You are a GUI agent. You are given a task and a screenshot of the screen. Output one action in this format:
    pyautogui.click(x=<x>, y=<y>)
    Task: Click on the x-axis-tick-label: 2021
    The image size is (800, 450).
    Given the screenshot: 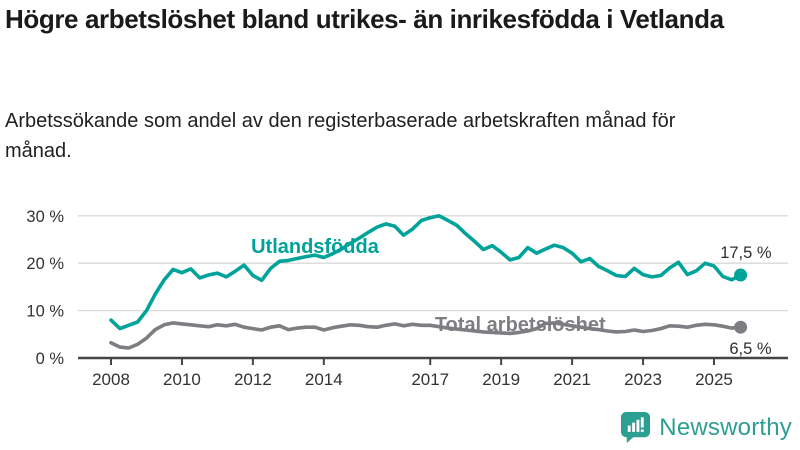 What is the action you would take?
    pyautogui.click(x=572, y=379)
    